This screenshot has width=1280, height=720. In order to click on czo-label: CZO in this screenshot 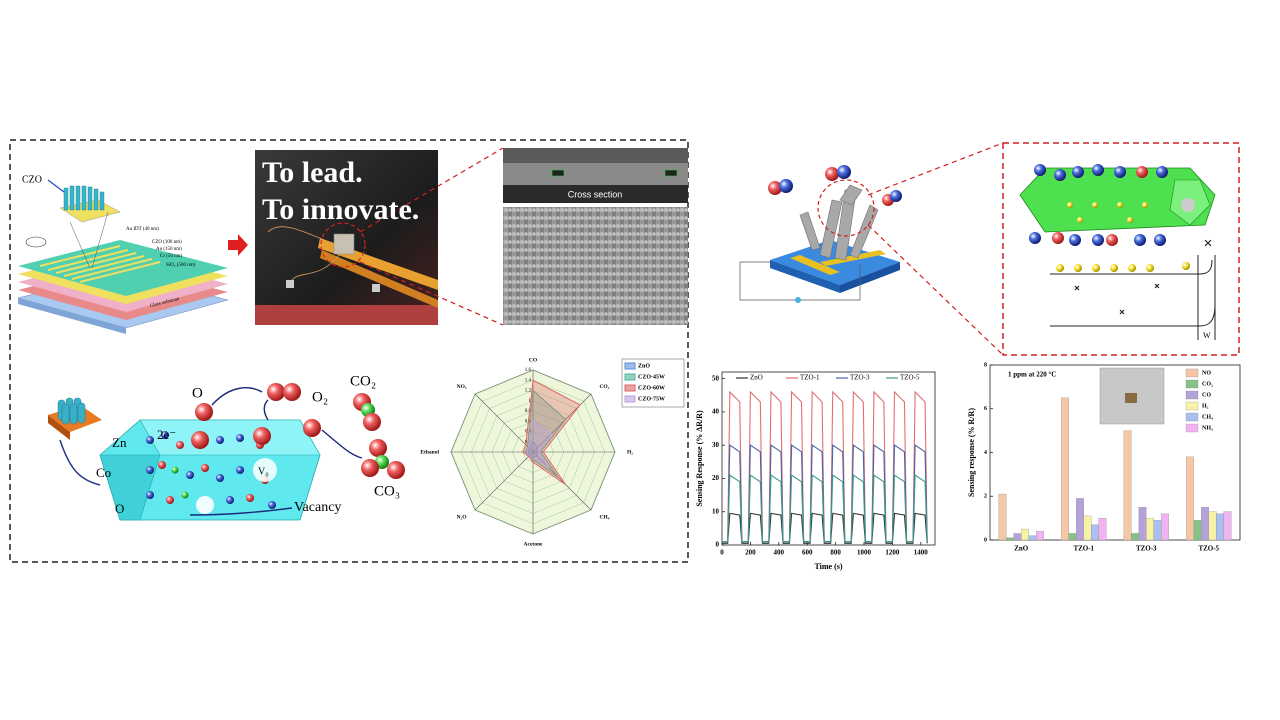, I will do `click(32, 179)`.